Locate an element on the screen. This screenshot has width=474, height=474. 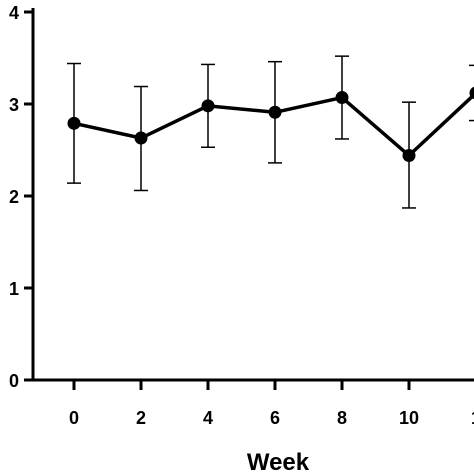
y-axis-ticks: 4 3 2 1 0 is located at coordinates (21, 197).